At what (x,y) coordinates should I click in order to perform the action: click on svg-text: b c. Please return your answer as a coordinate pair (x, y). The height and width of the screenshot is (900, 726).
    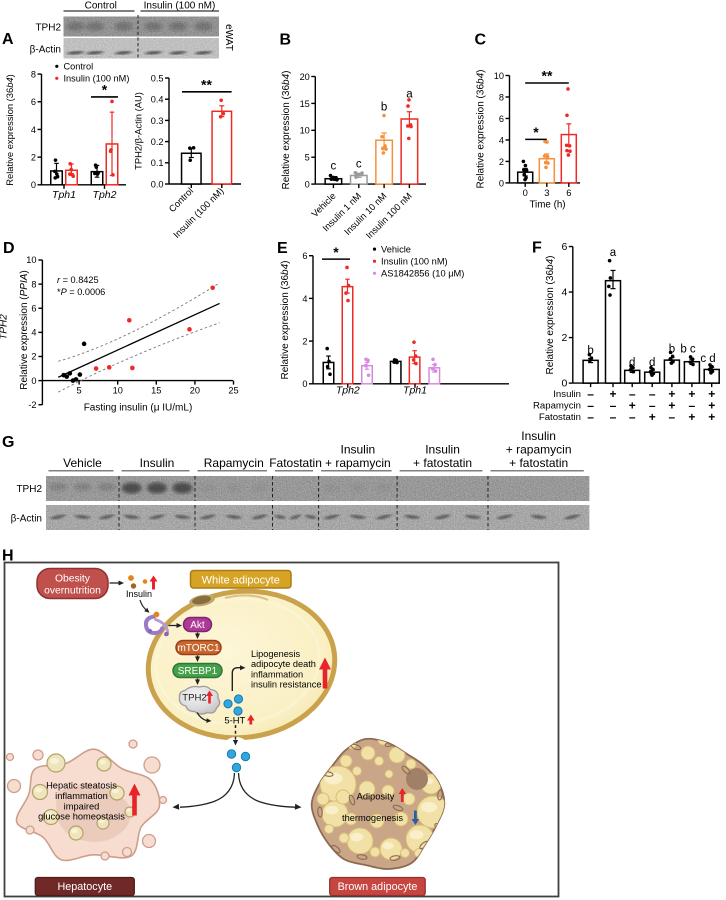
    Looking at the image, I should click on (688, 349).